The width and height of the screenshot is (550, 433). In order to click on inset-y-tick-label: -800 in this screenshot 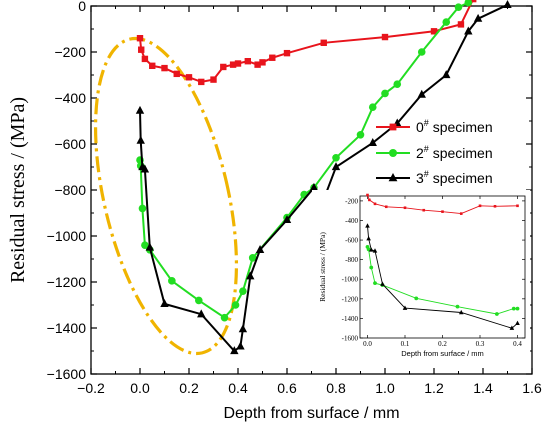, I will do `click(351, 260)`.